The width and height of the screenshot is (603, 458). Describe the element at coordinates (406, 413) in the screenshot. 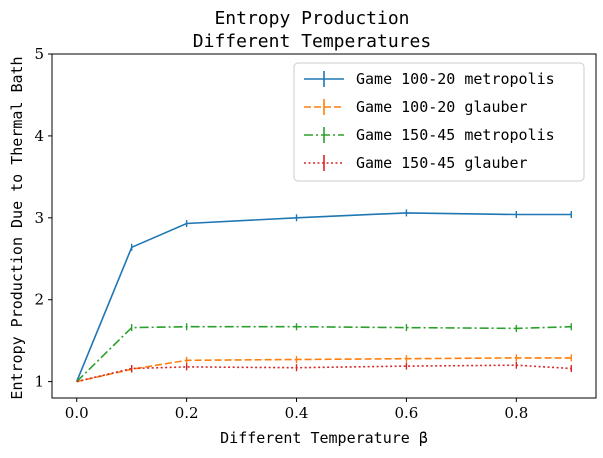

I see `x-tick-label: 0.6` at that location.